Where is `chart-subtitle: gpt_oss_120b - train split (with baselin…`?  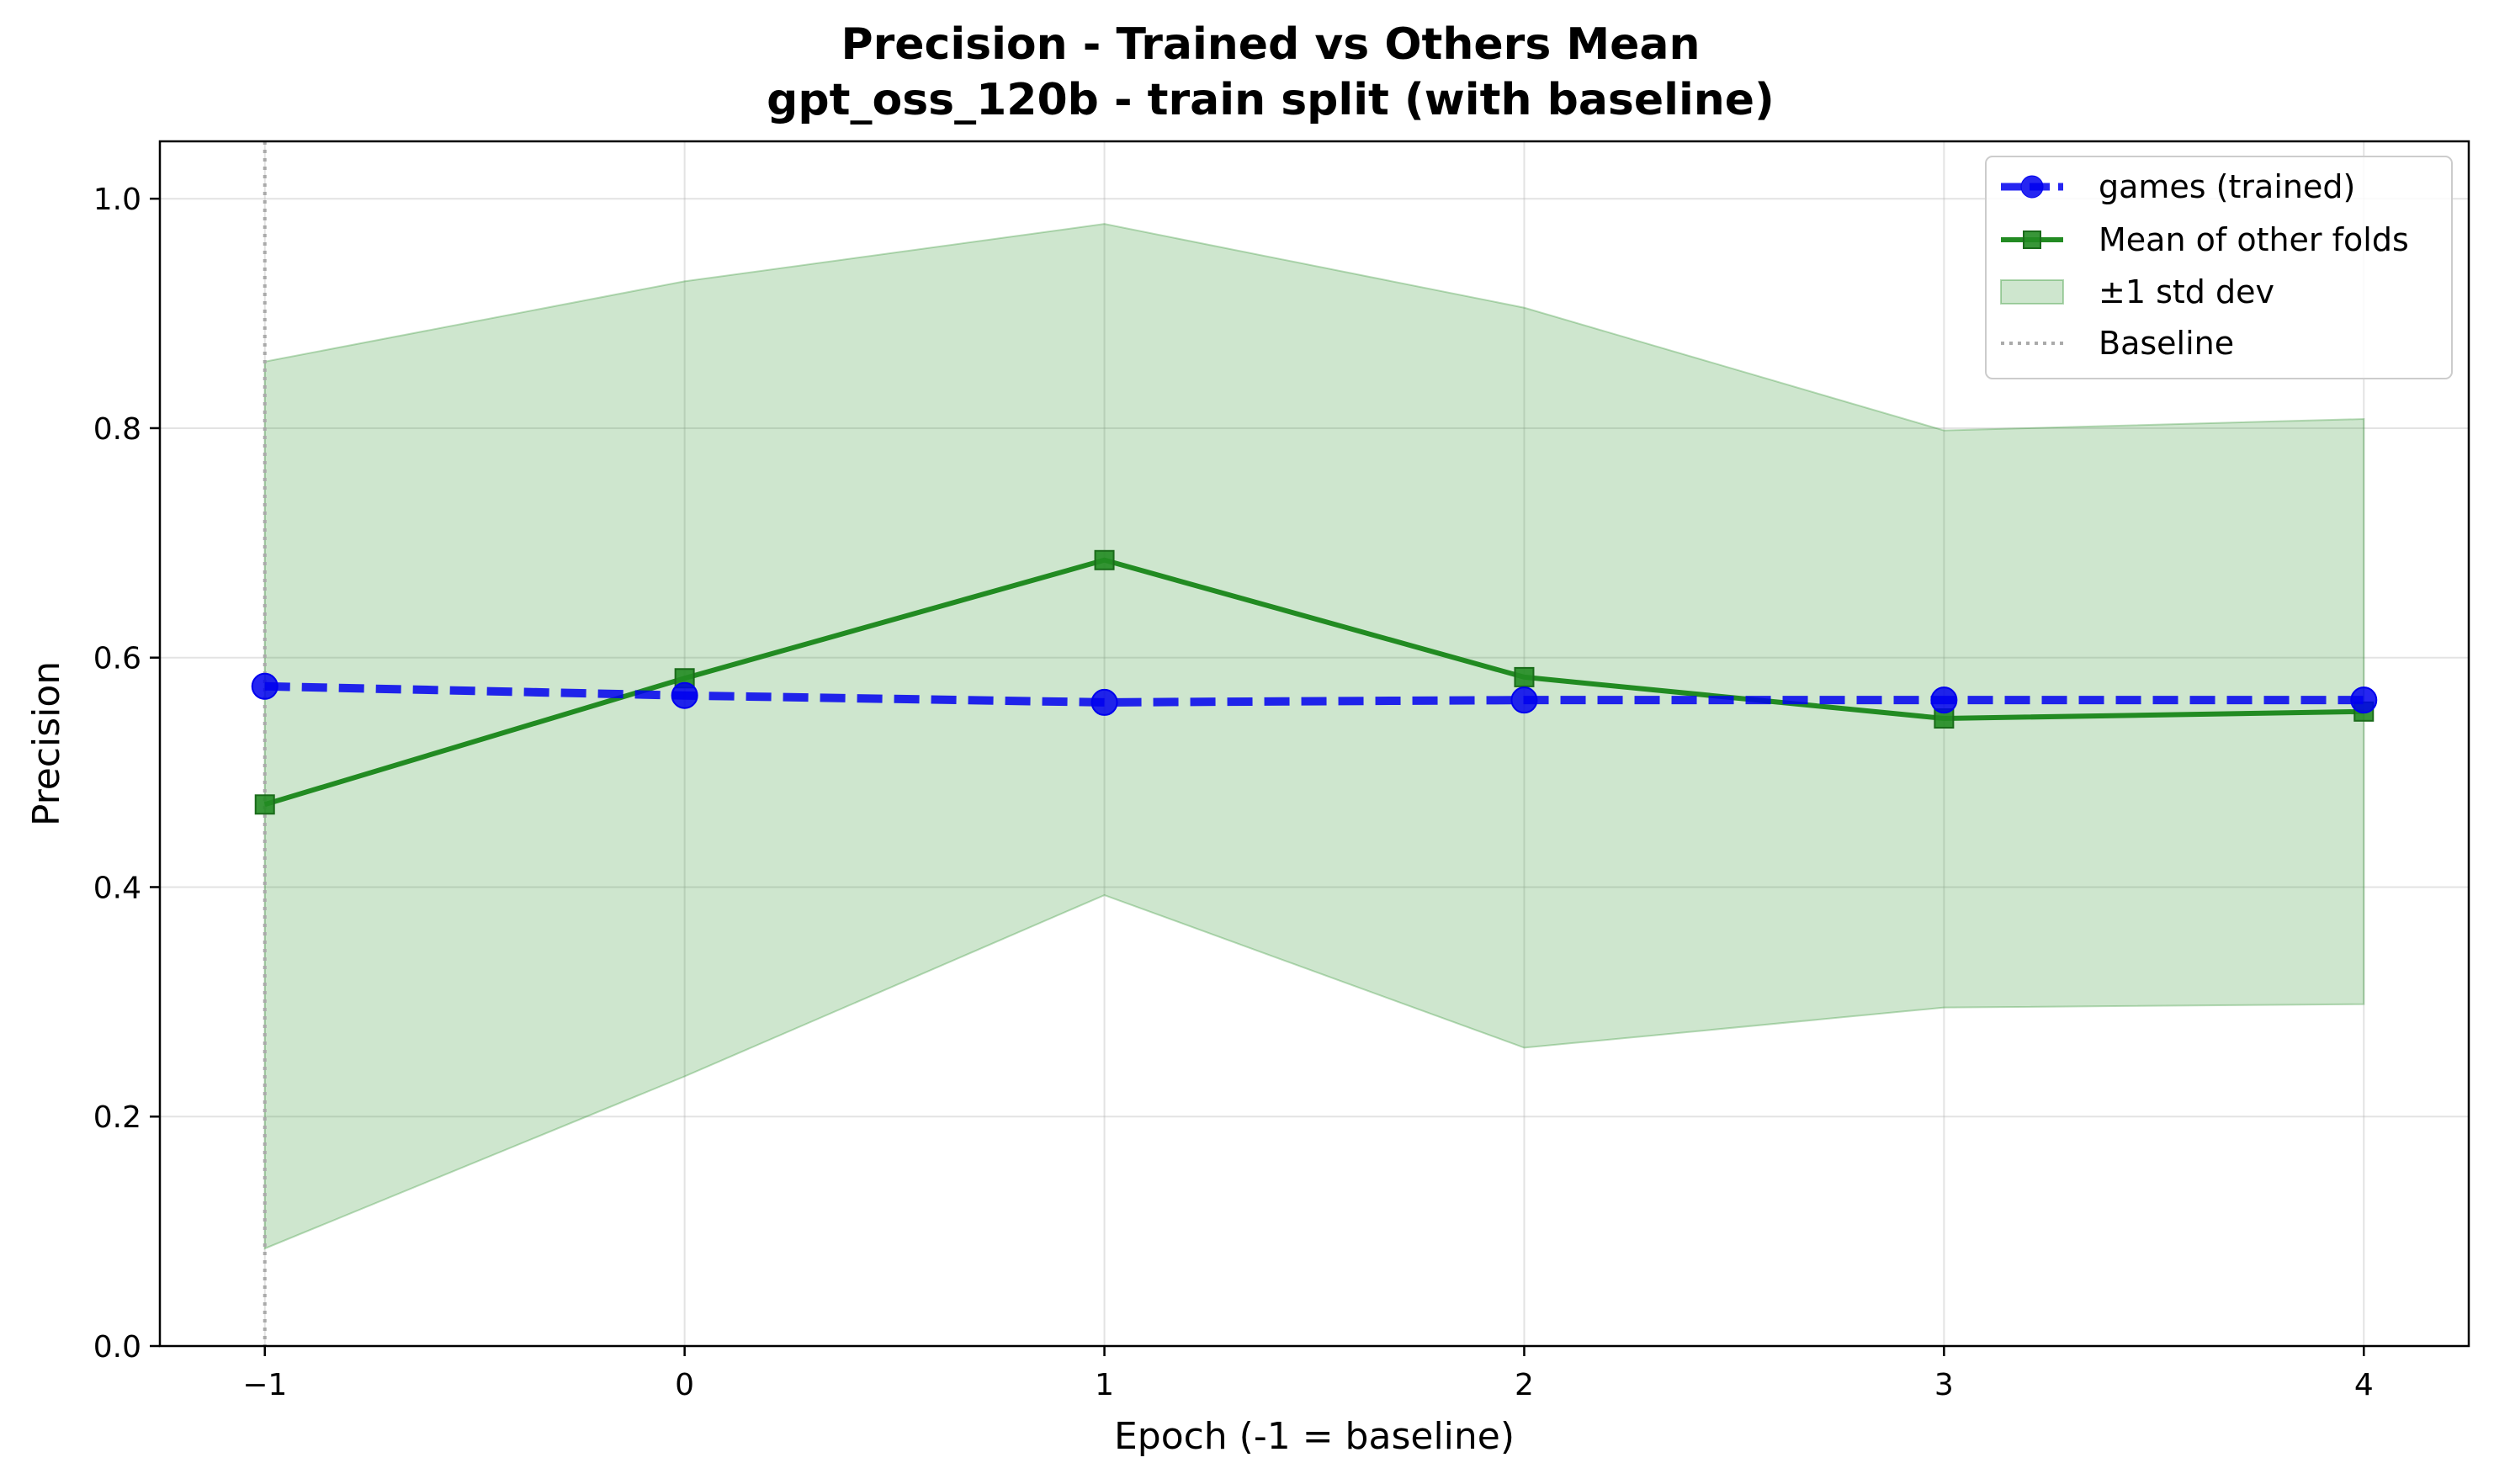
chart-subtitle: gpt_oss_120b - train split (with baselin… is located at coordinates (1271, 100).